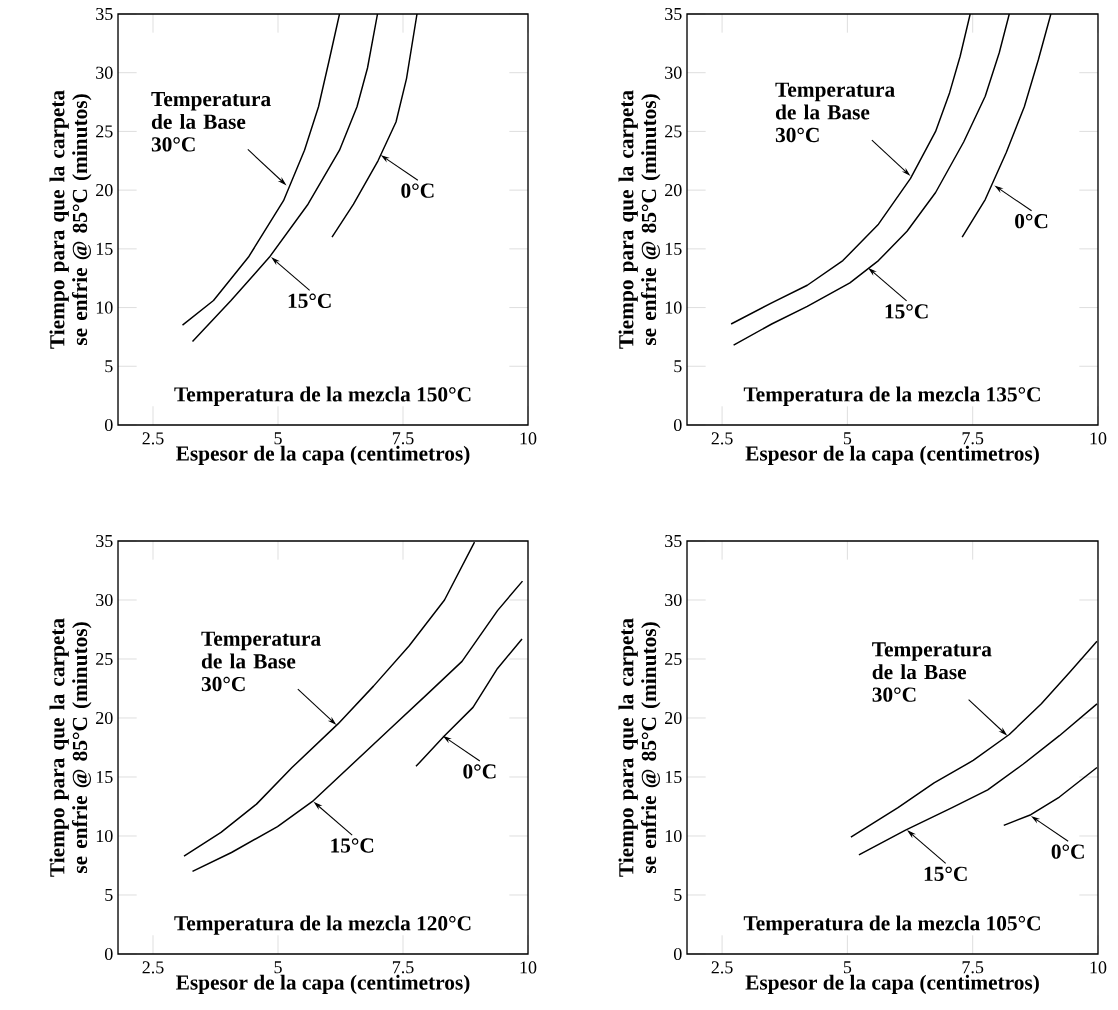 The image size is (1118, 1010). What do you see at coordinates (322, 925) in the screenshot?
I see `annotation: Temperatura de la mezcla 120°C` at bounding box center [322, 925].